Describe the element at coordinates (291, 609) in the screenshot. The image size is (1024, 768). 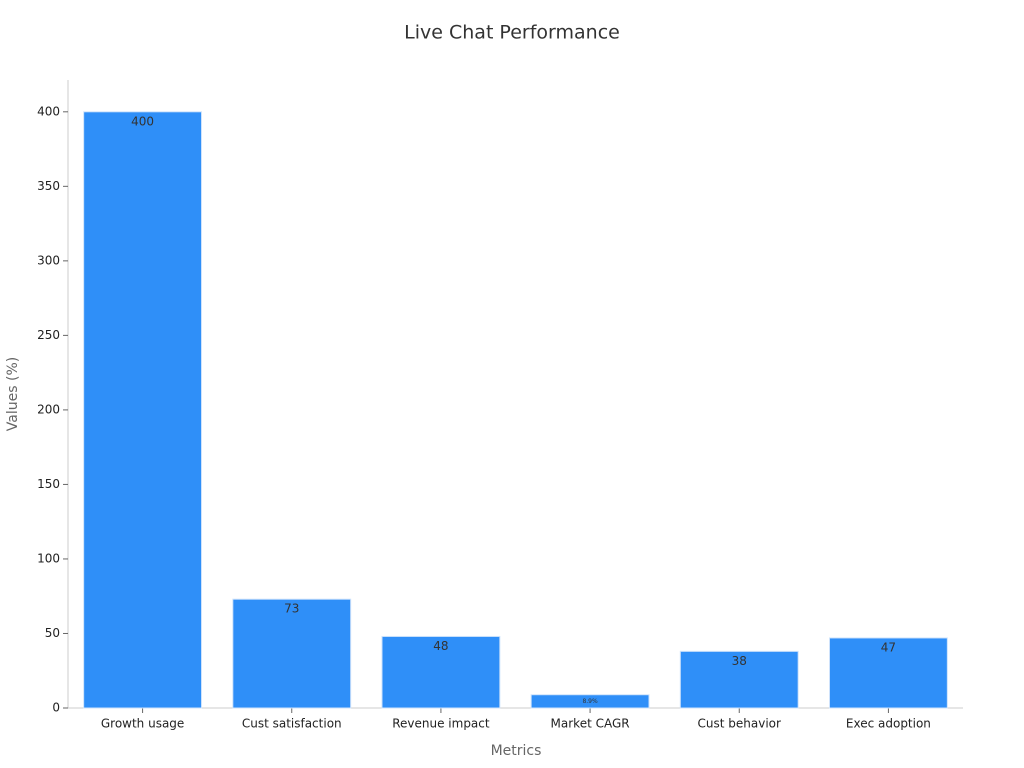
I see `value-label: 73` at that location.